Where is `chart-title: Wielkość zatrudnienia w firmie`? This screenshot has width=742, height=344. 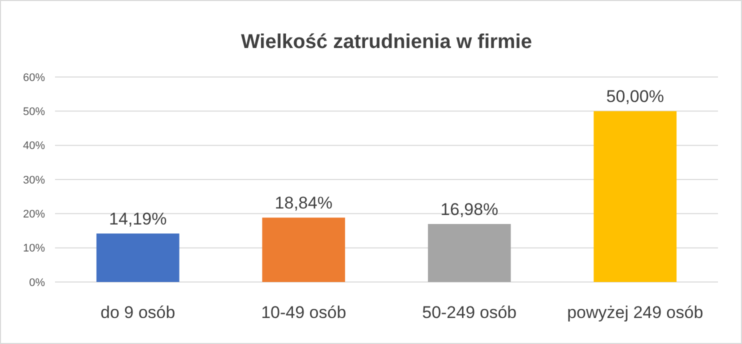
chart-title: Wielkość zatrudnienia w firmie is located at coordinates (386, 42).